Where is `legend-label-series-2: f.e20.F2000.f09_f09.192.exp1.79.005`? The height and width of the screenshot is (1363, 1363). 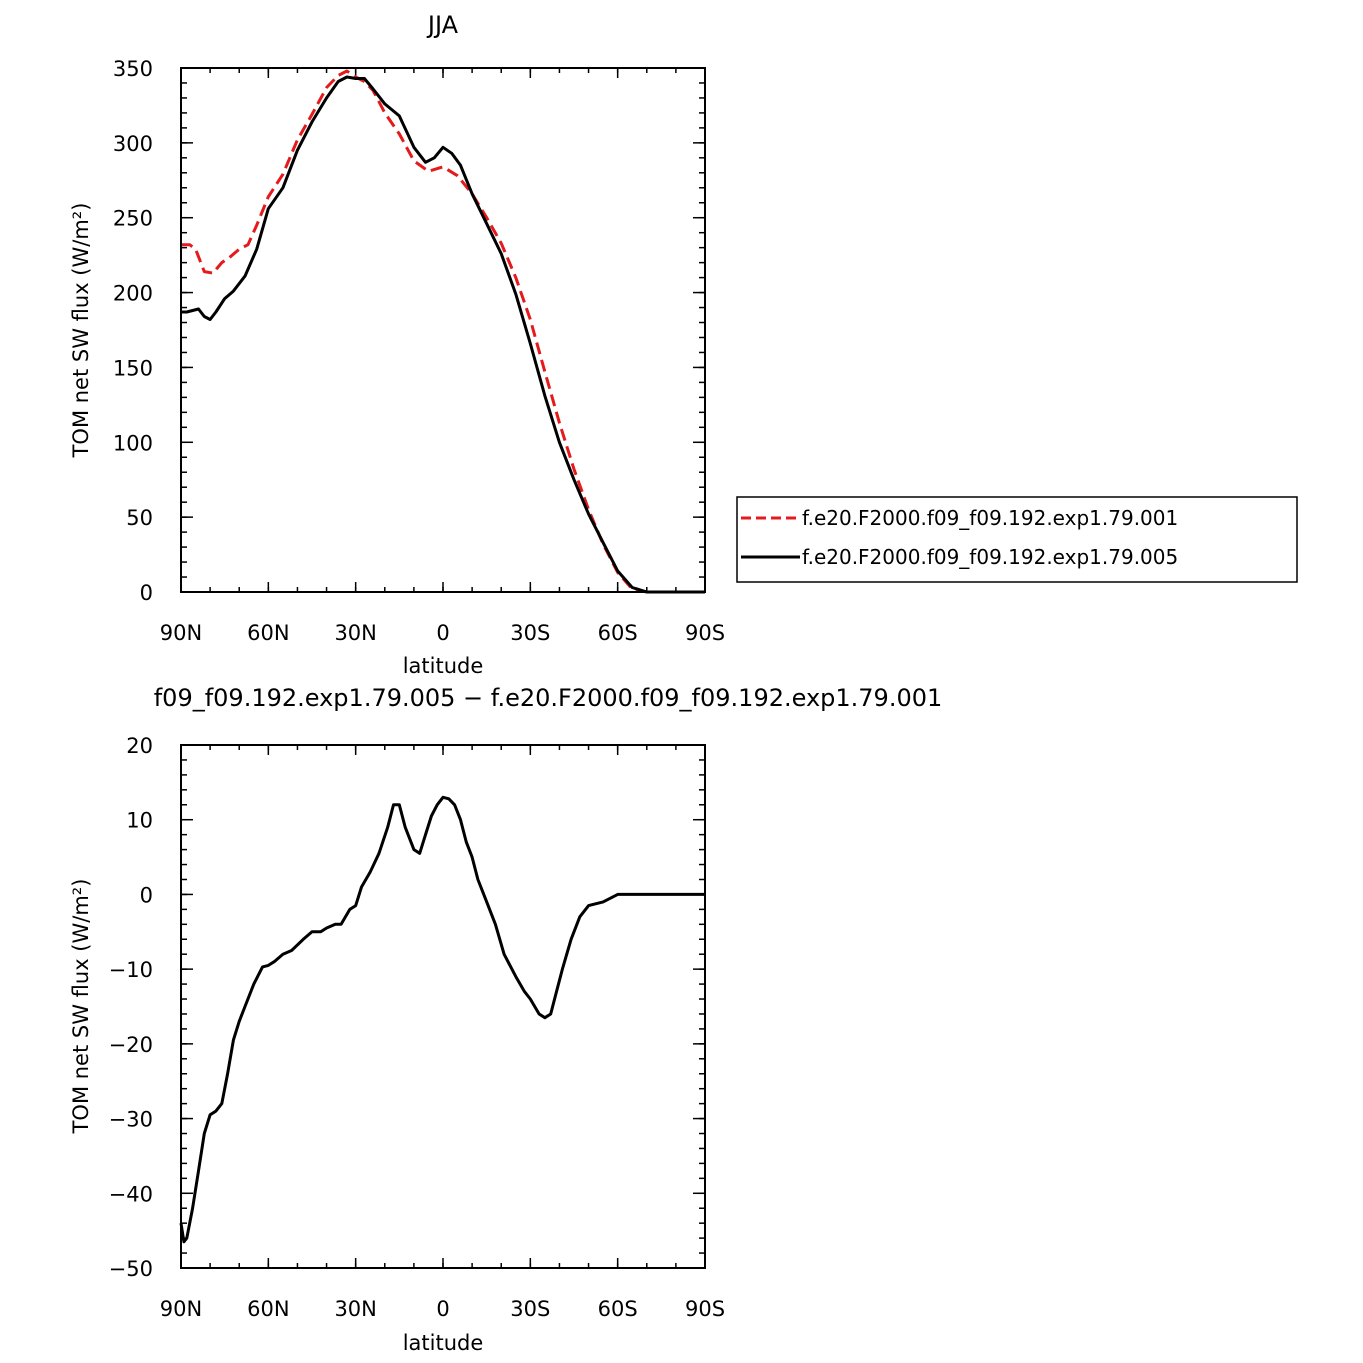 legend-label-series-2: f.e20.F2000.f09_f09.192.exp1.79.005 is located at coordinates (990, 557).